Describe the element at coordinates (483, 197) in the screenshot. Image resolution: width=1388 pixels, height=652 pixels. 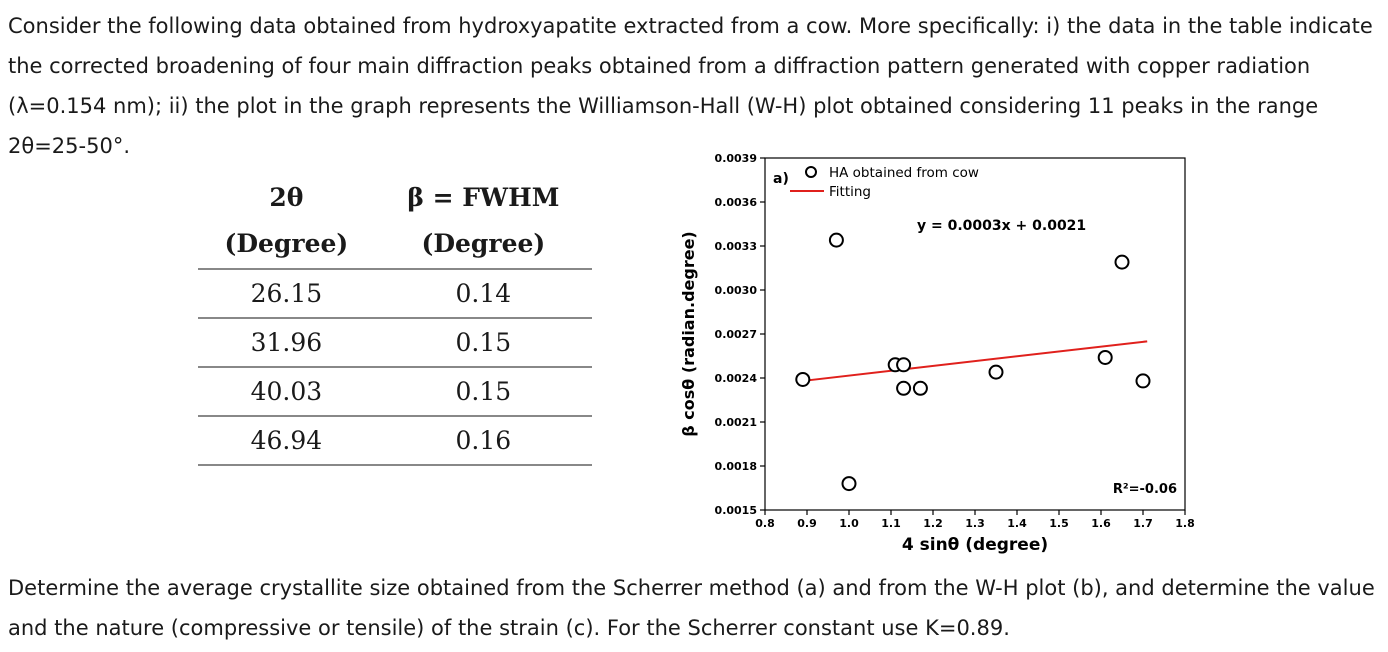
I see `header-fwhm: β = FWHM` at that location.